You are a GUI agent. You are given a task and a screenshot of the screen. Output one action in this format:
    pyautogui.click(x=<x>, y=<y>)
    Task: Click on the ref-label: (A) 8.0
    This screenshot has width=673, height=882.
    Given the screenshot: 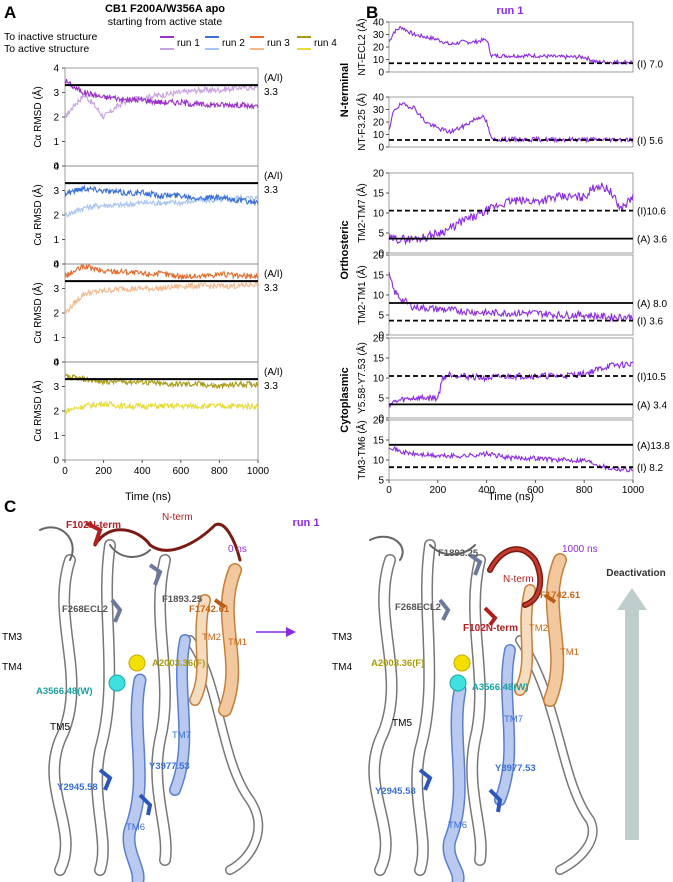 What is the action you would take?
    pyautogui.click(x=652, y=304)
    